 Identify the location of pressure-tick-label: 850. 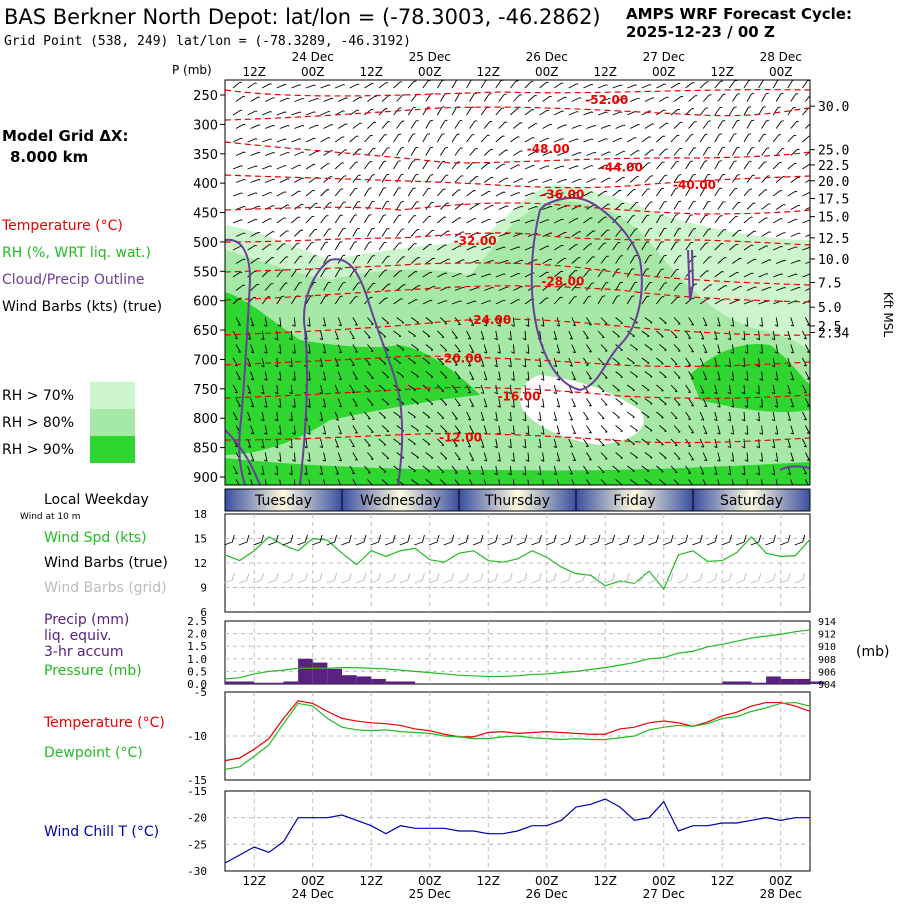
(205, 449).